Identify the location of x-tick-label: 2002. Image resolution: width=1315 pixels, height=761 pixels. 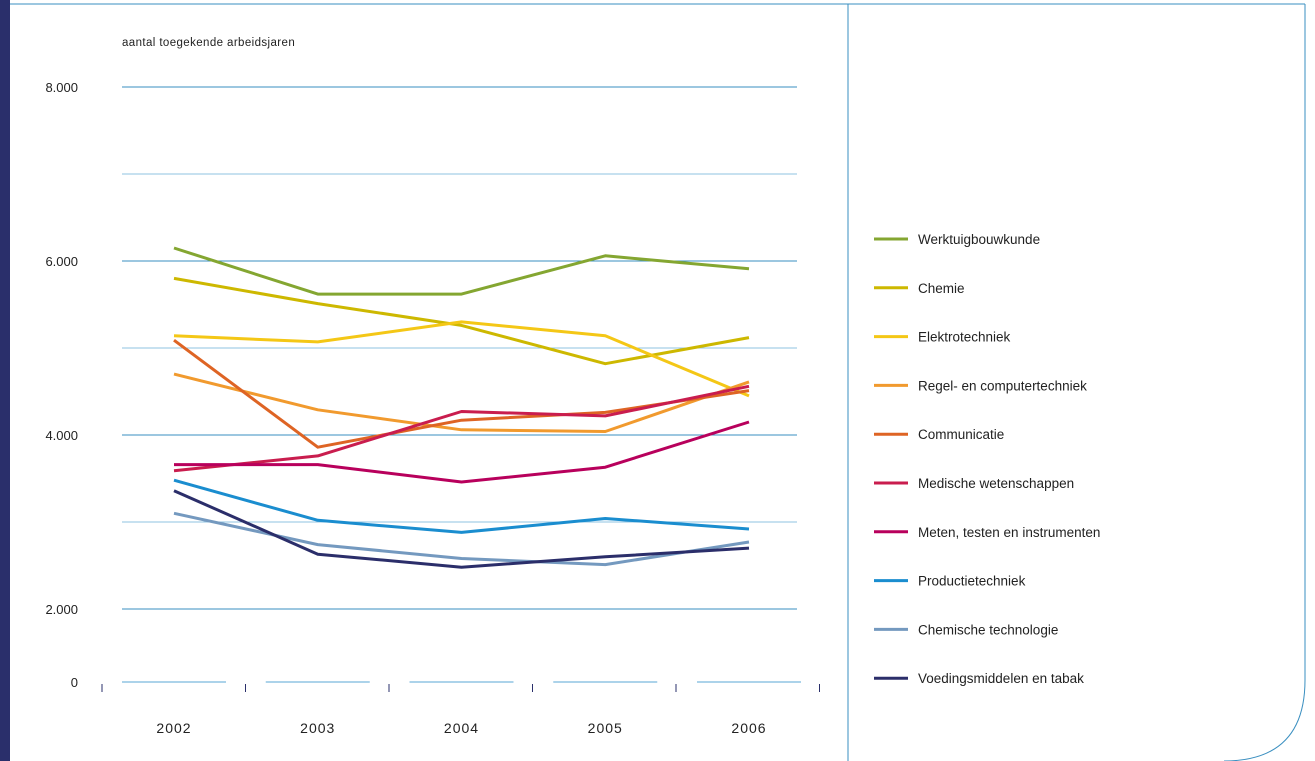
(173, 728).